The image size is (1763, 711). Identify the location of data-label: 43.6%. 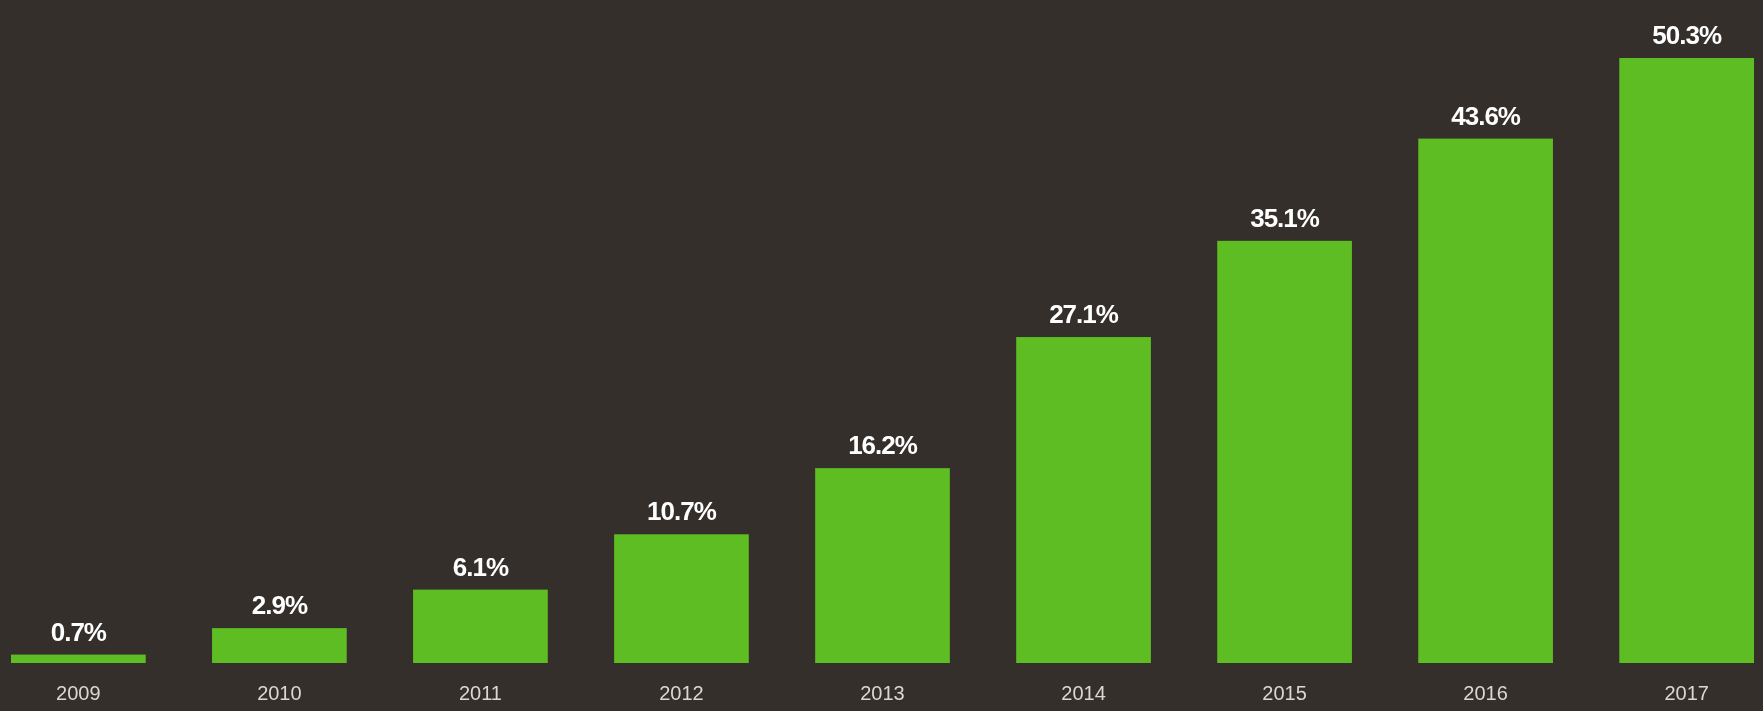
(1486, 115).